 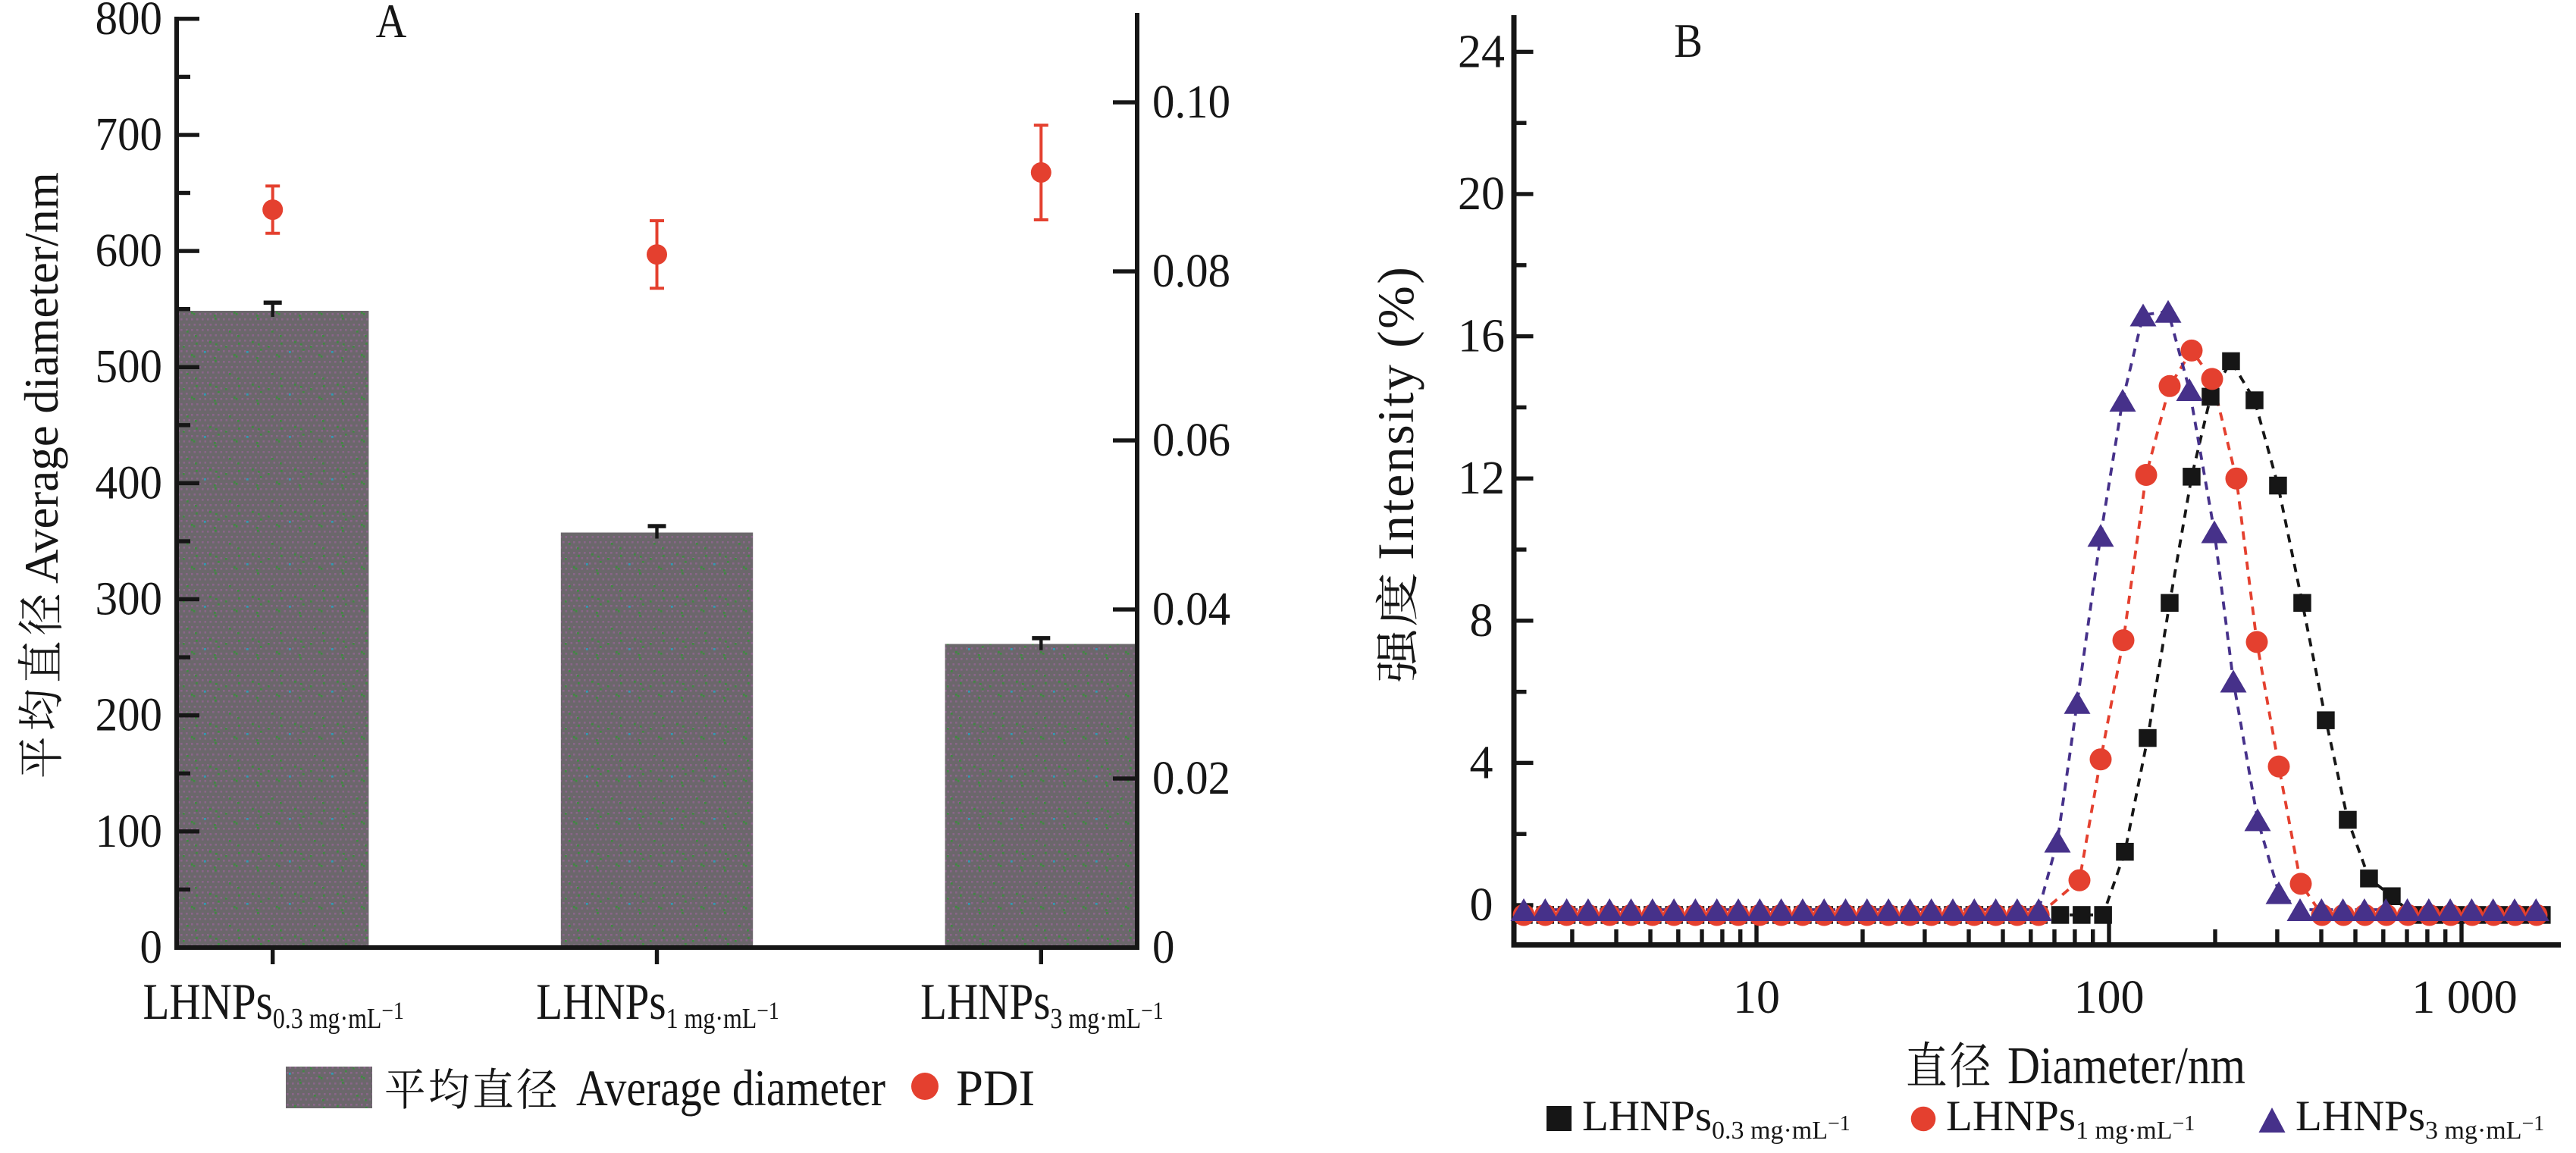 I want to click on svg-text: Intensity (%), so click(x=1395, y=412).